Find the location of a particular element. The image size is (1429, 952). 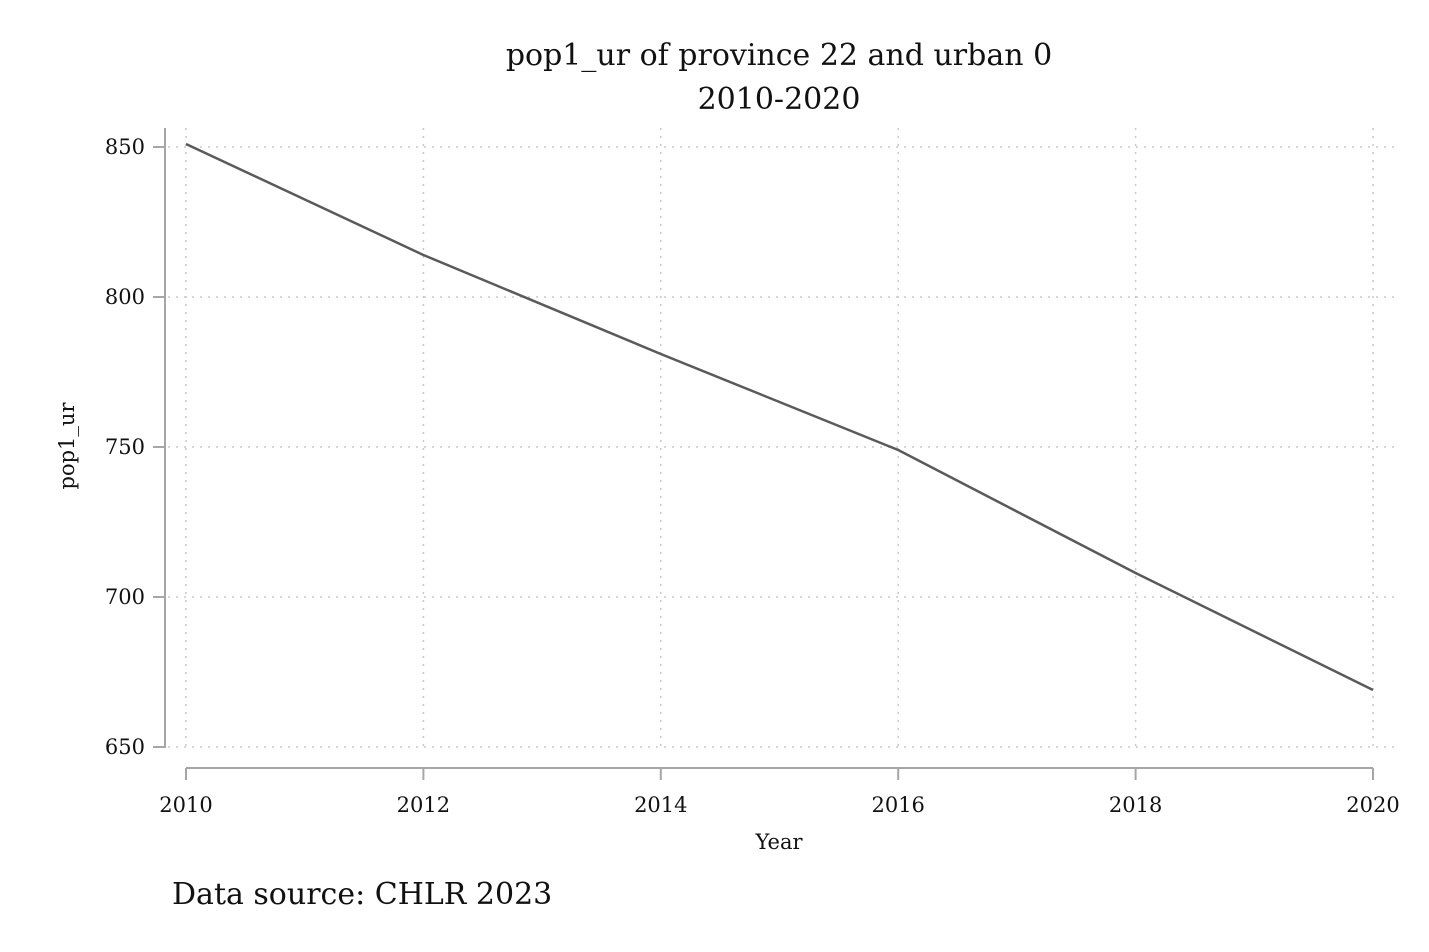

y-tick-label: 700 is located at coordinates (125, 597).